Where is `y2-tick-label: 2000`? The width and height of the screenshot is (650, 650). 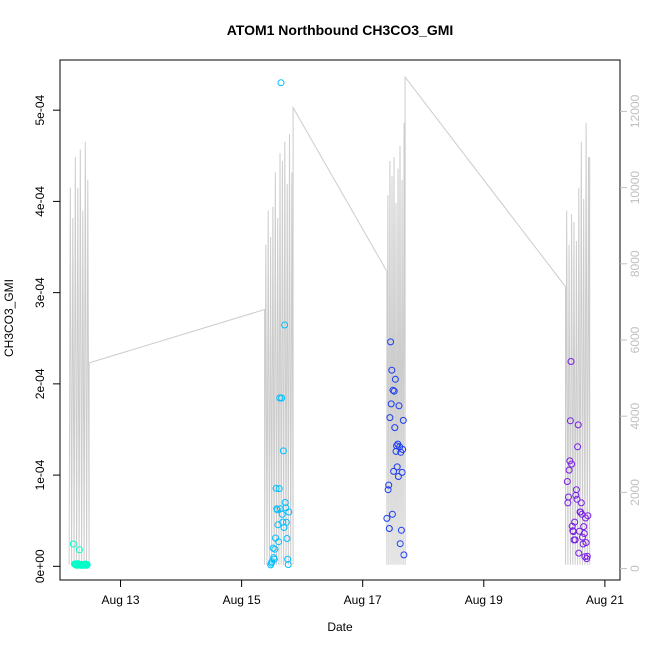 y2-tick-label: 2000 is located at coordinates (635, 492).